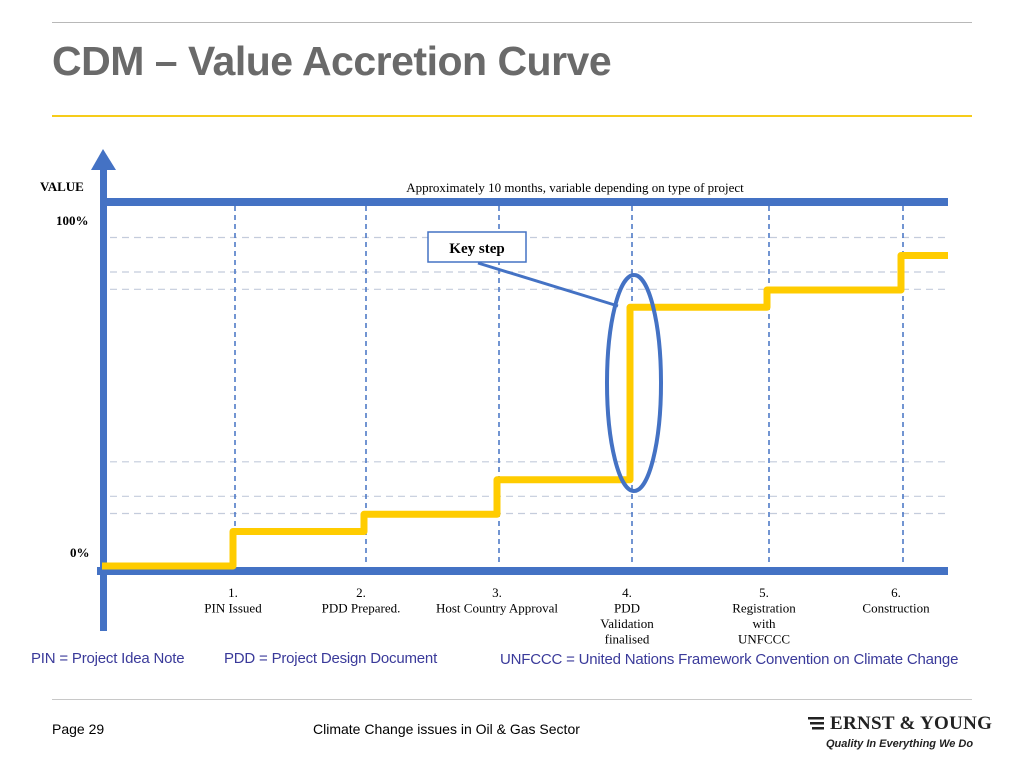 Image resolution: width=1024 pixels, height=768 pixels. I want to click on milestone-label-5: 5. Registration with UNFCCC, so click(764, 616).